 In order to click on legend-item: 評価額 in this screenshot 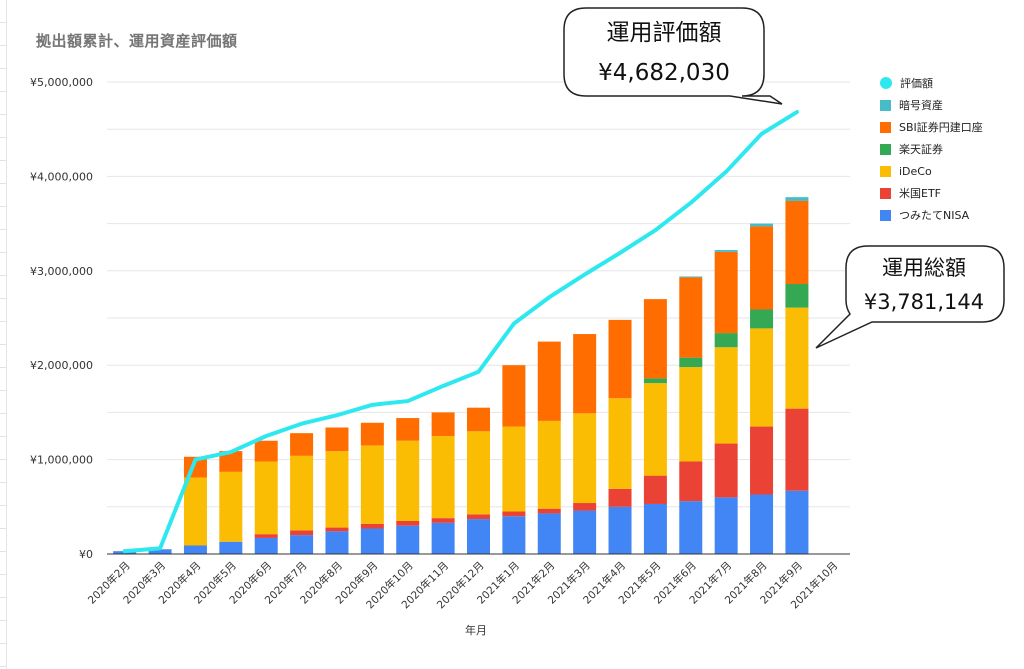, I will do `click(931, 83)`.